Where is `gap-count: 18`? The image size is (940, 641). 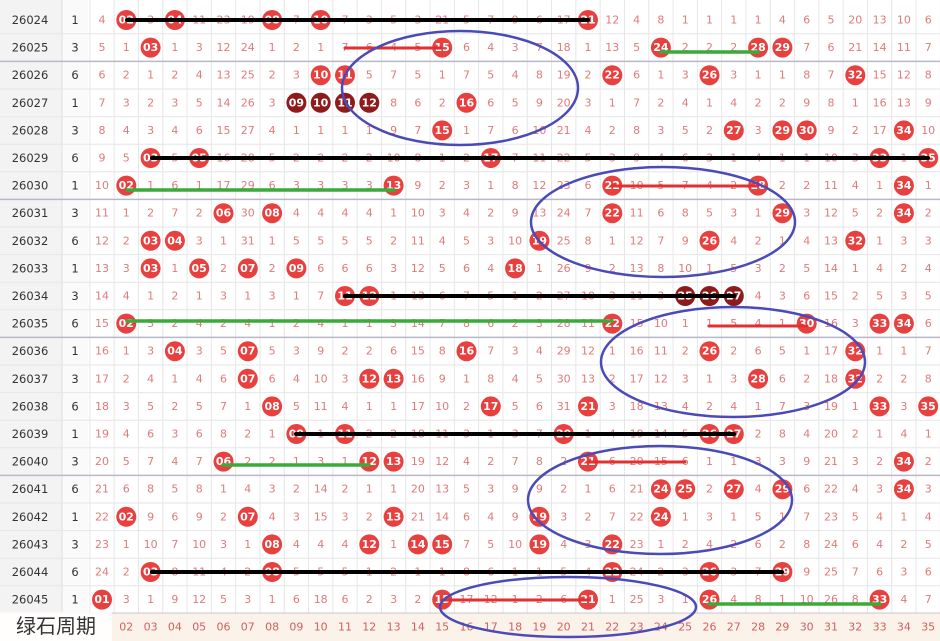 gap-count: 18 is located at coordinates (831, 378).